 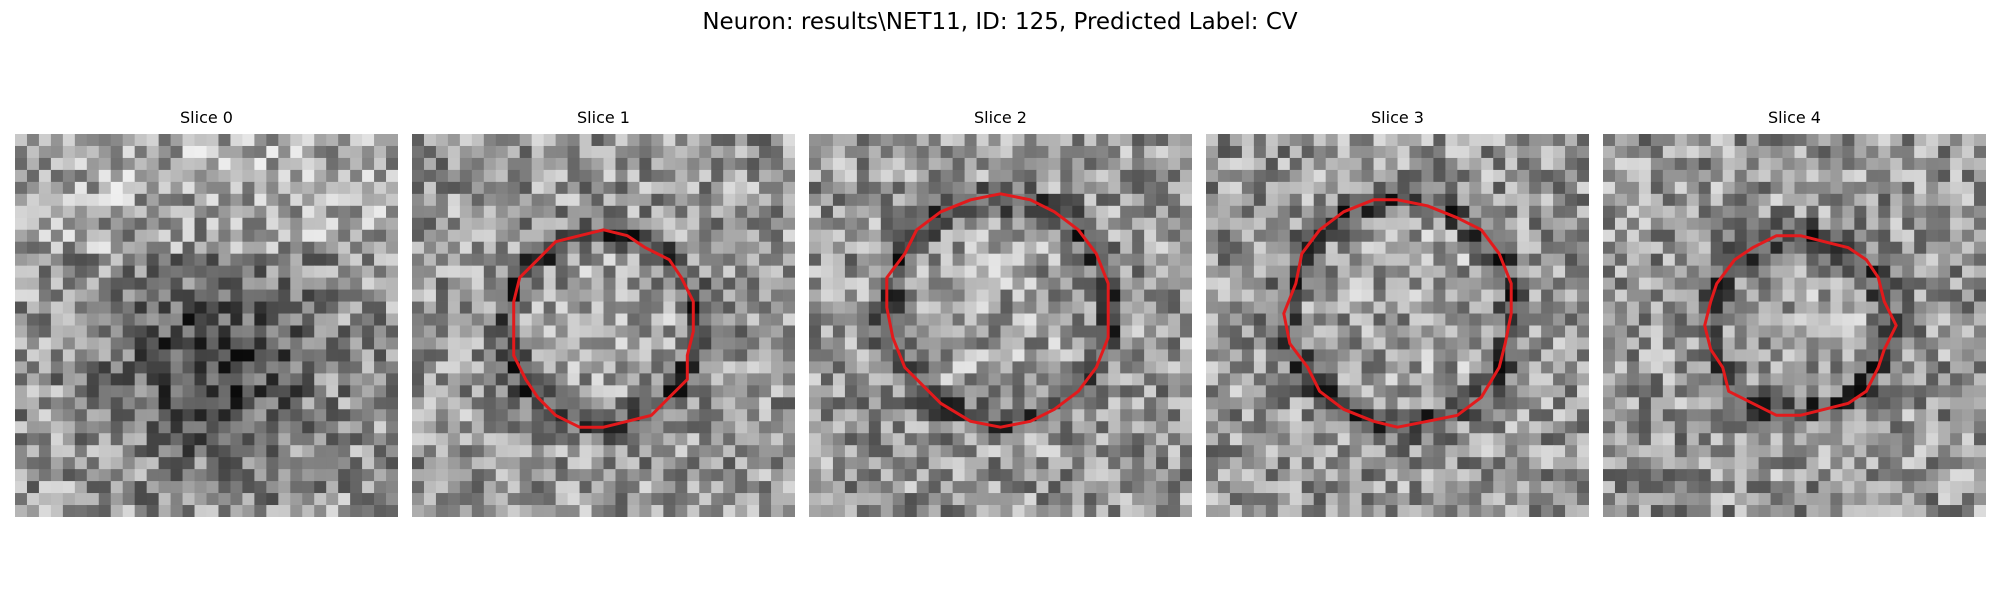 What do you see at coordinates (603, 117) in the screenshot?
I see `slice-title: Slice 1` at bounding box center [603, 117].